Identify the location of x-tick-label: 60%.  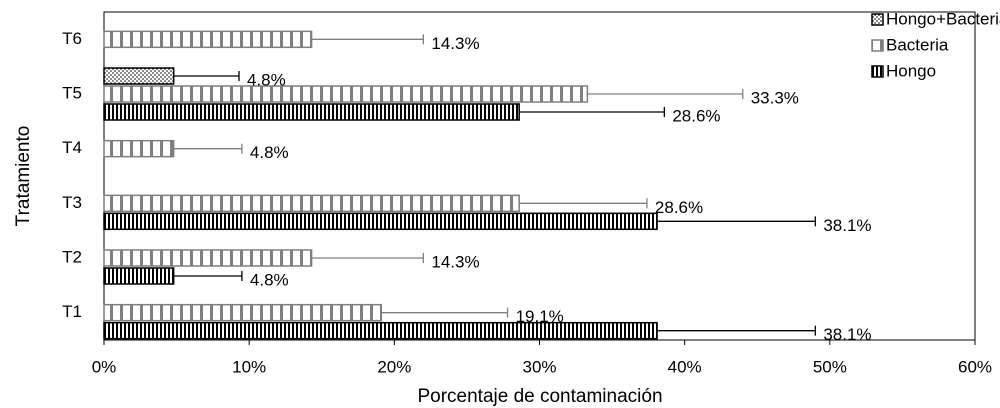
(975, 366).